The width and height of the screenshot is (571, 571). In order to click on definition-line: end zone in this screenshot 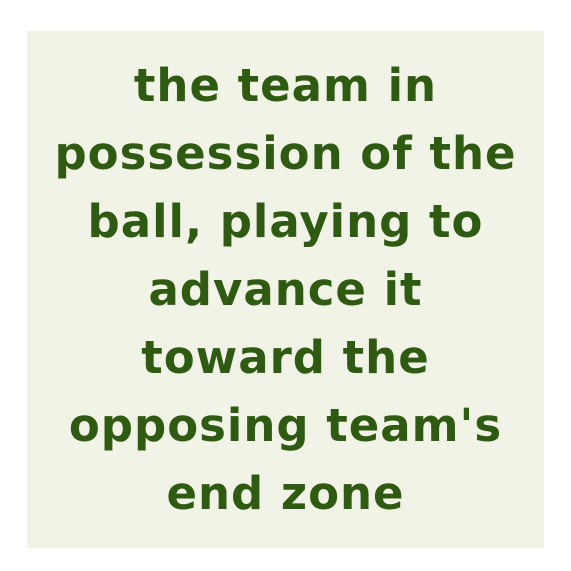, I will do `click(285, 493)`.